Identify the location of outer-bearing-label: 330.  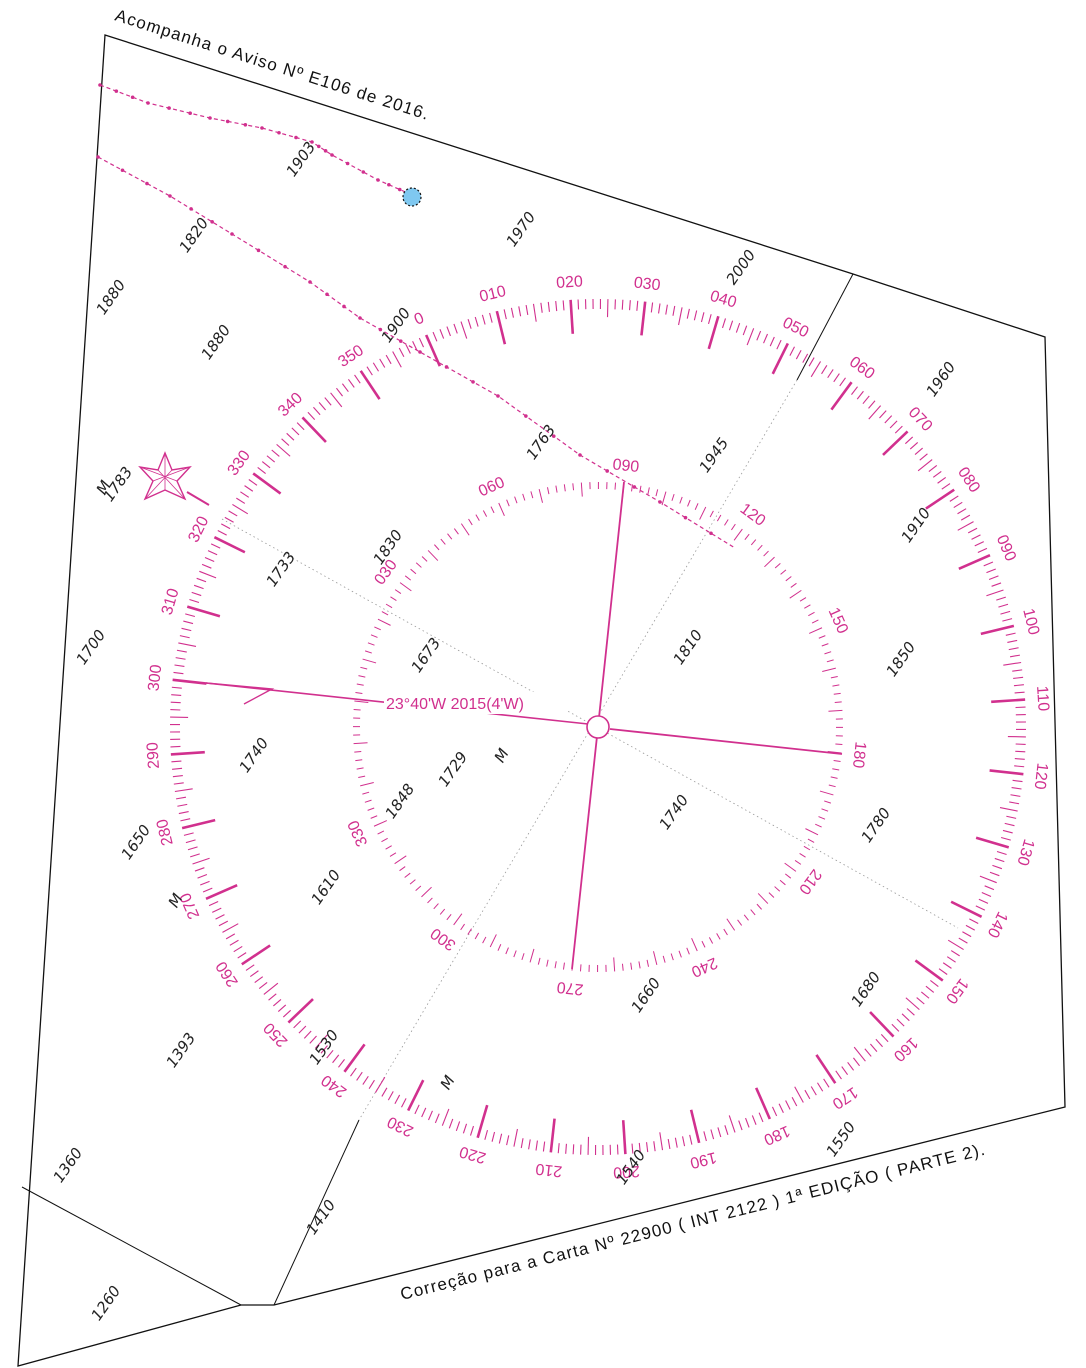
(240, 463).